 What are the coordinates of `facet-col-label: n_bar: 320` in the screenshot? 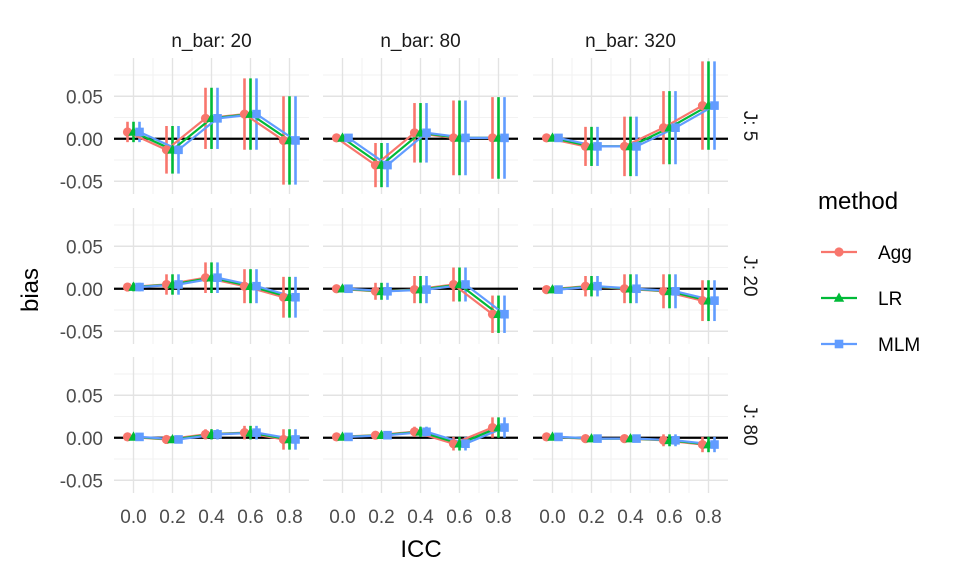 It's located at (630, 41).